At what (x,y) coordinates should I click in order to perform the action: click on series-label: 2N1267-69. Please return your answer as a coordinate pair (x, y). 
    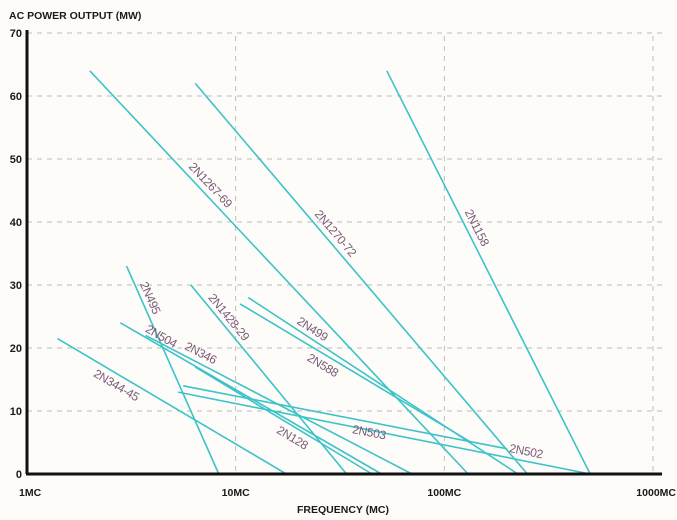
    Looking at the image, I should click on (210, 185).